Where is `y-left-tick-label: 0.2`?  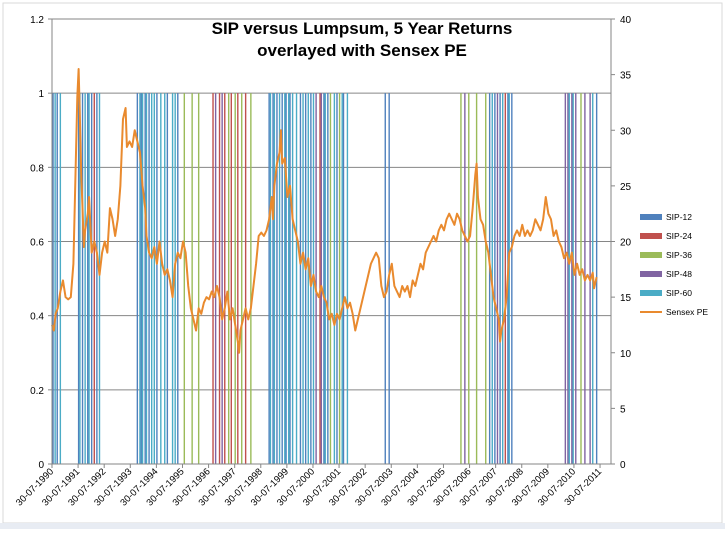
y-left-tick-label: 0.2 is located at coordinates (37, 391).